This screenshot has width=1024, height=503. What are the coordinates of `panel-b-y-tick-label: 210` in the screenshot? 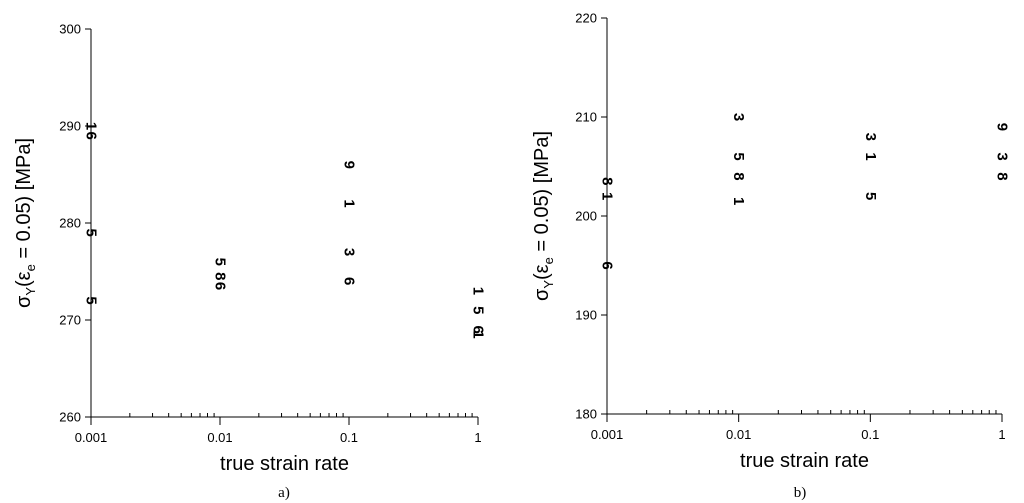 It's located at (586, 117).